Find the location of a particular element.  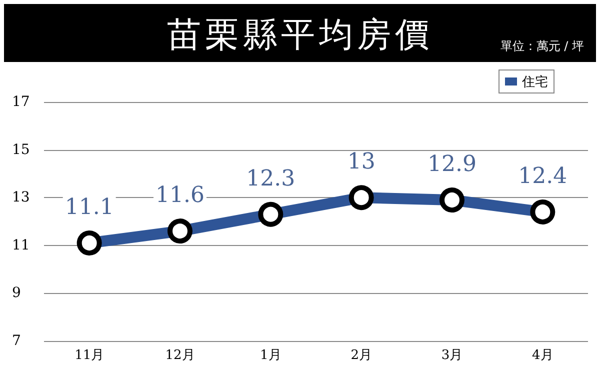

x-tick-label: 1月 is located at coordinates (271, 355).